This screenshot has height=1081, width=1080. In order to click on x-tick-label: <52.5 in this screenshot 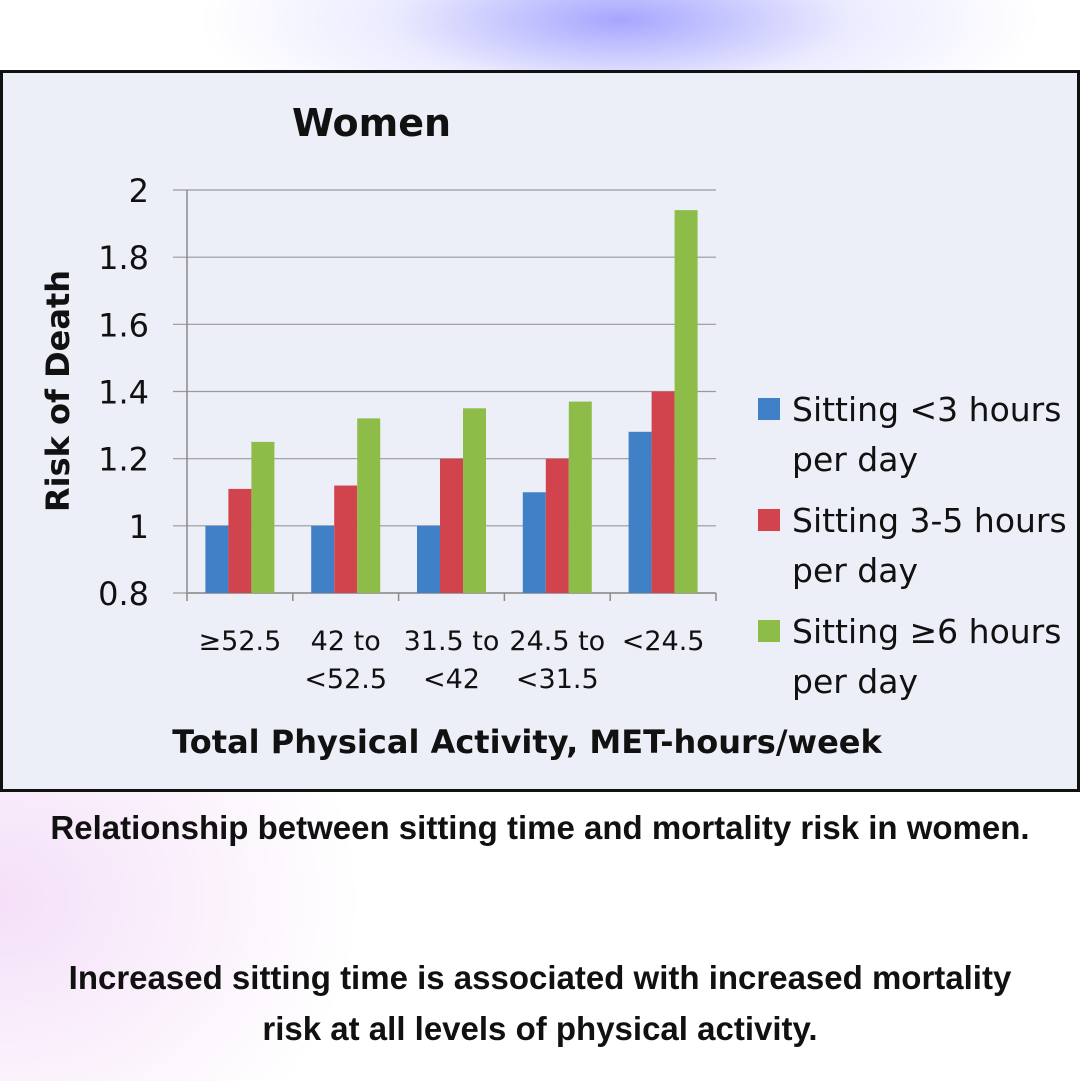, I will do `click(345, 679)`.